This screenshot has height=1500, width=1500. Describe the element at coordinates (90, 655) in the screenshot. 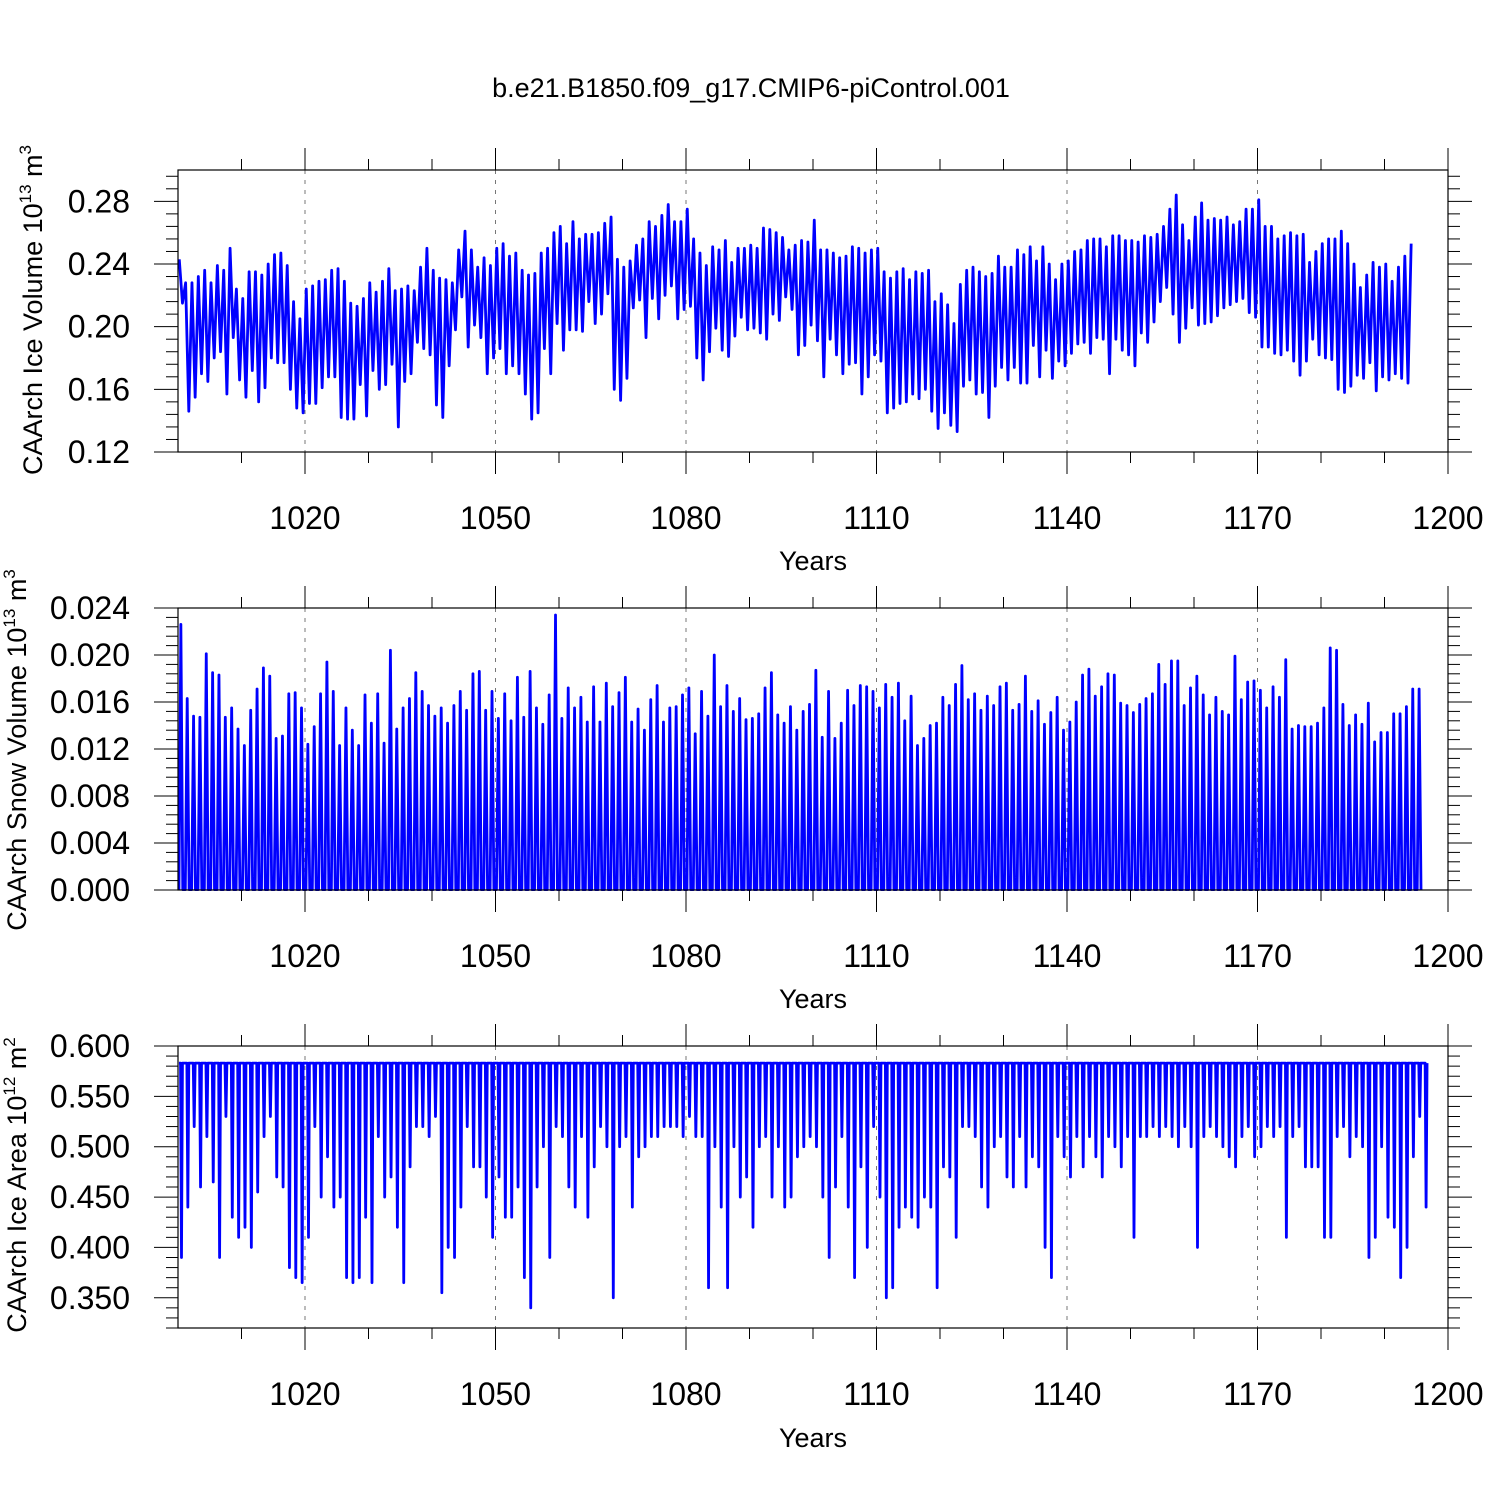

I see `y-tick-label: 0.020` at that location.